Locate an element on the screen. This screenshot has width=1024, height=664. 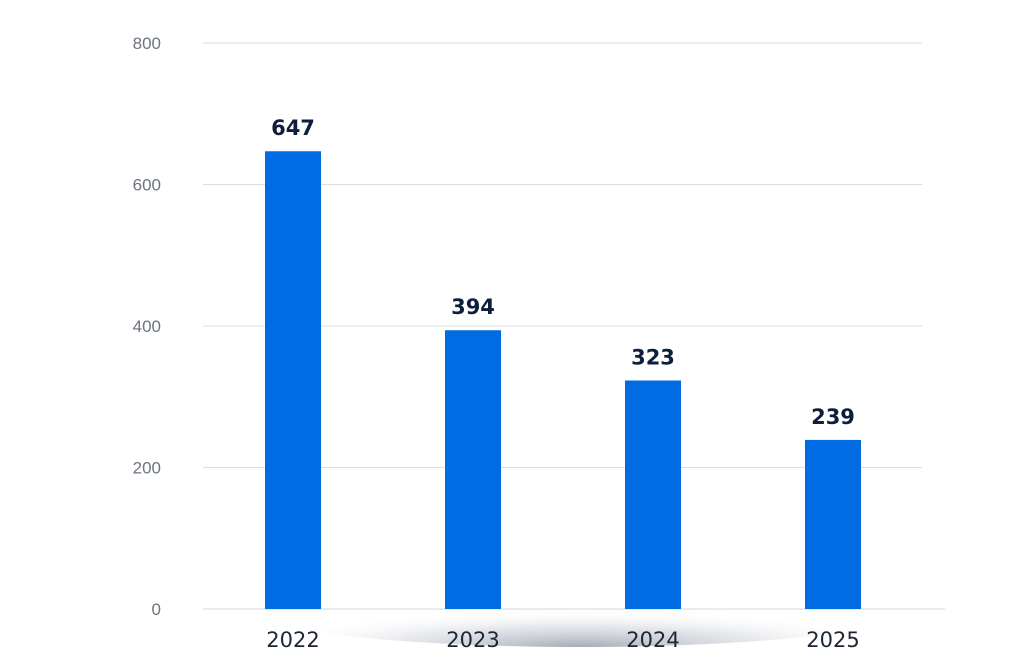
floor-shadow is located at coordinates (580, 609).